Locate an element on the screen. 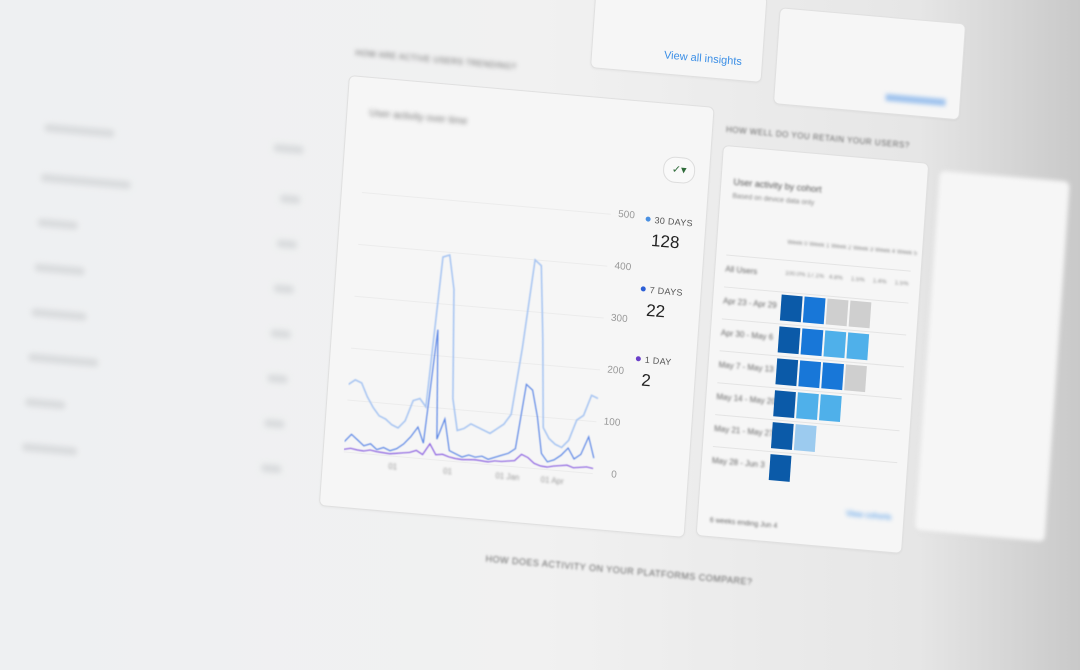  value-30-days: 128 is located at coordinates (665, 241).